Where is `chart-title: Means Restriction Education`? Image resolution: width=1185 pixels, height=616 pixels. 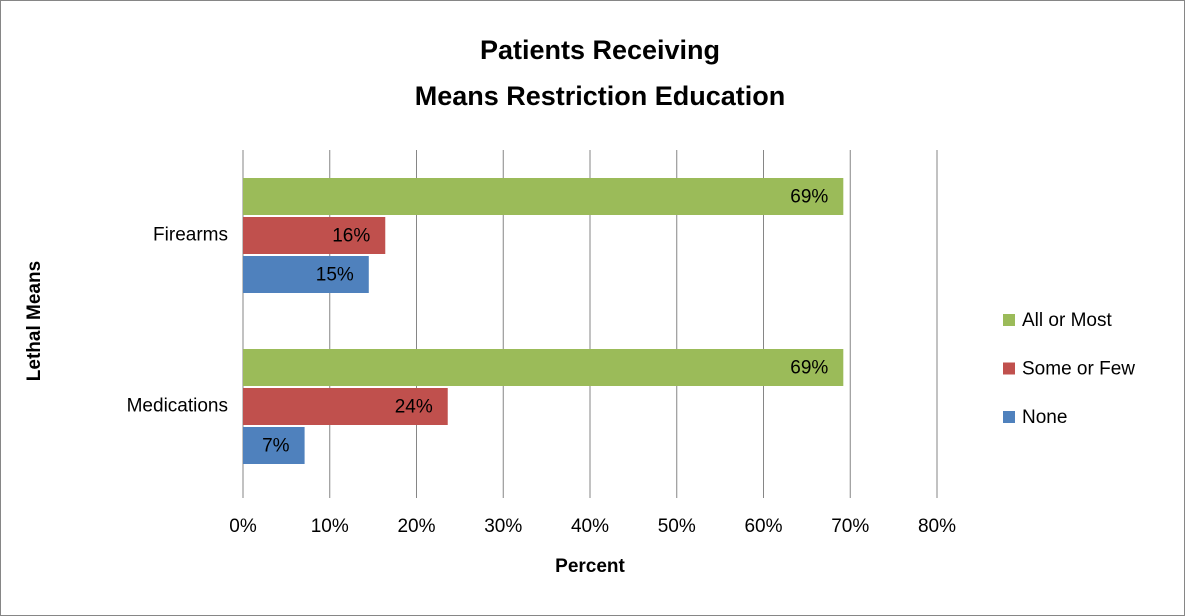 chart-title: Means Restriction Education is located at coordinates (600, 96).